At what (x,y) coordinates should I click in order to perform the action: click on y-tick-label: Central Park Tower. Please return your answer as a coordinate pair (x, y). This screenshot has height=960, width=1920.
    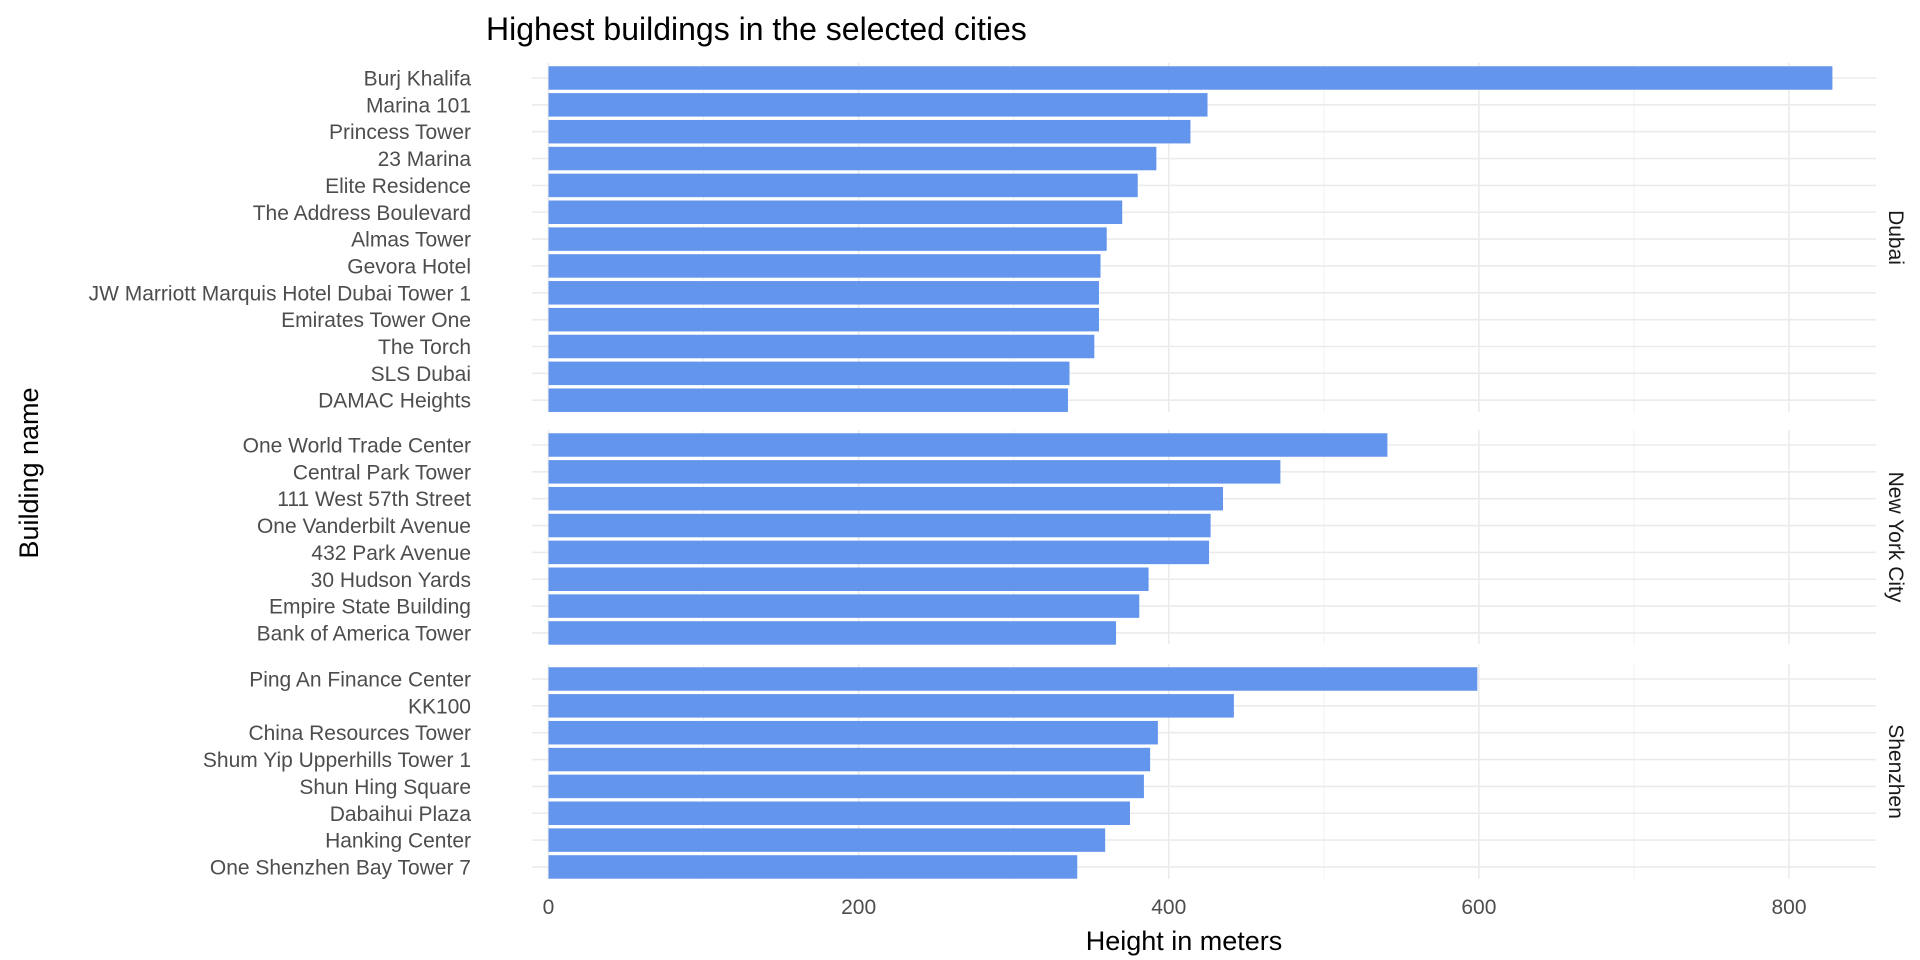
    Looking at the image, I should click on (382, 472).